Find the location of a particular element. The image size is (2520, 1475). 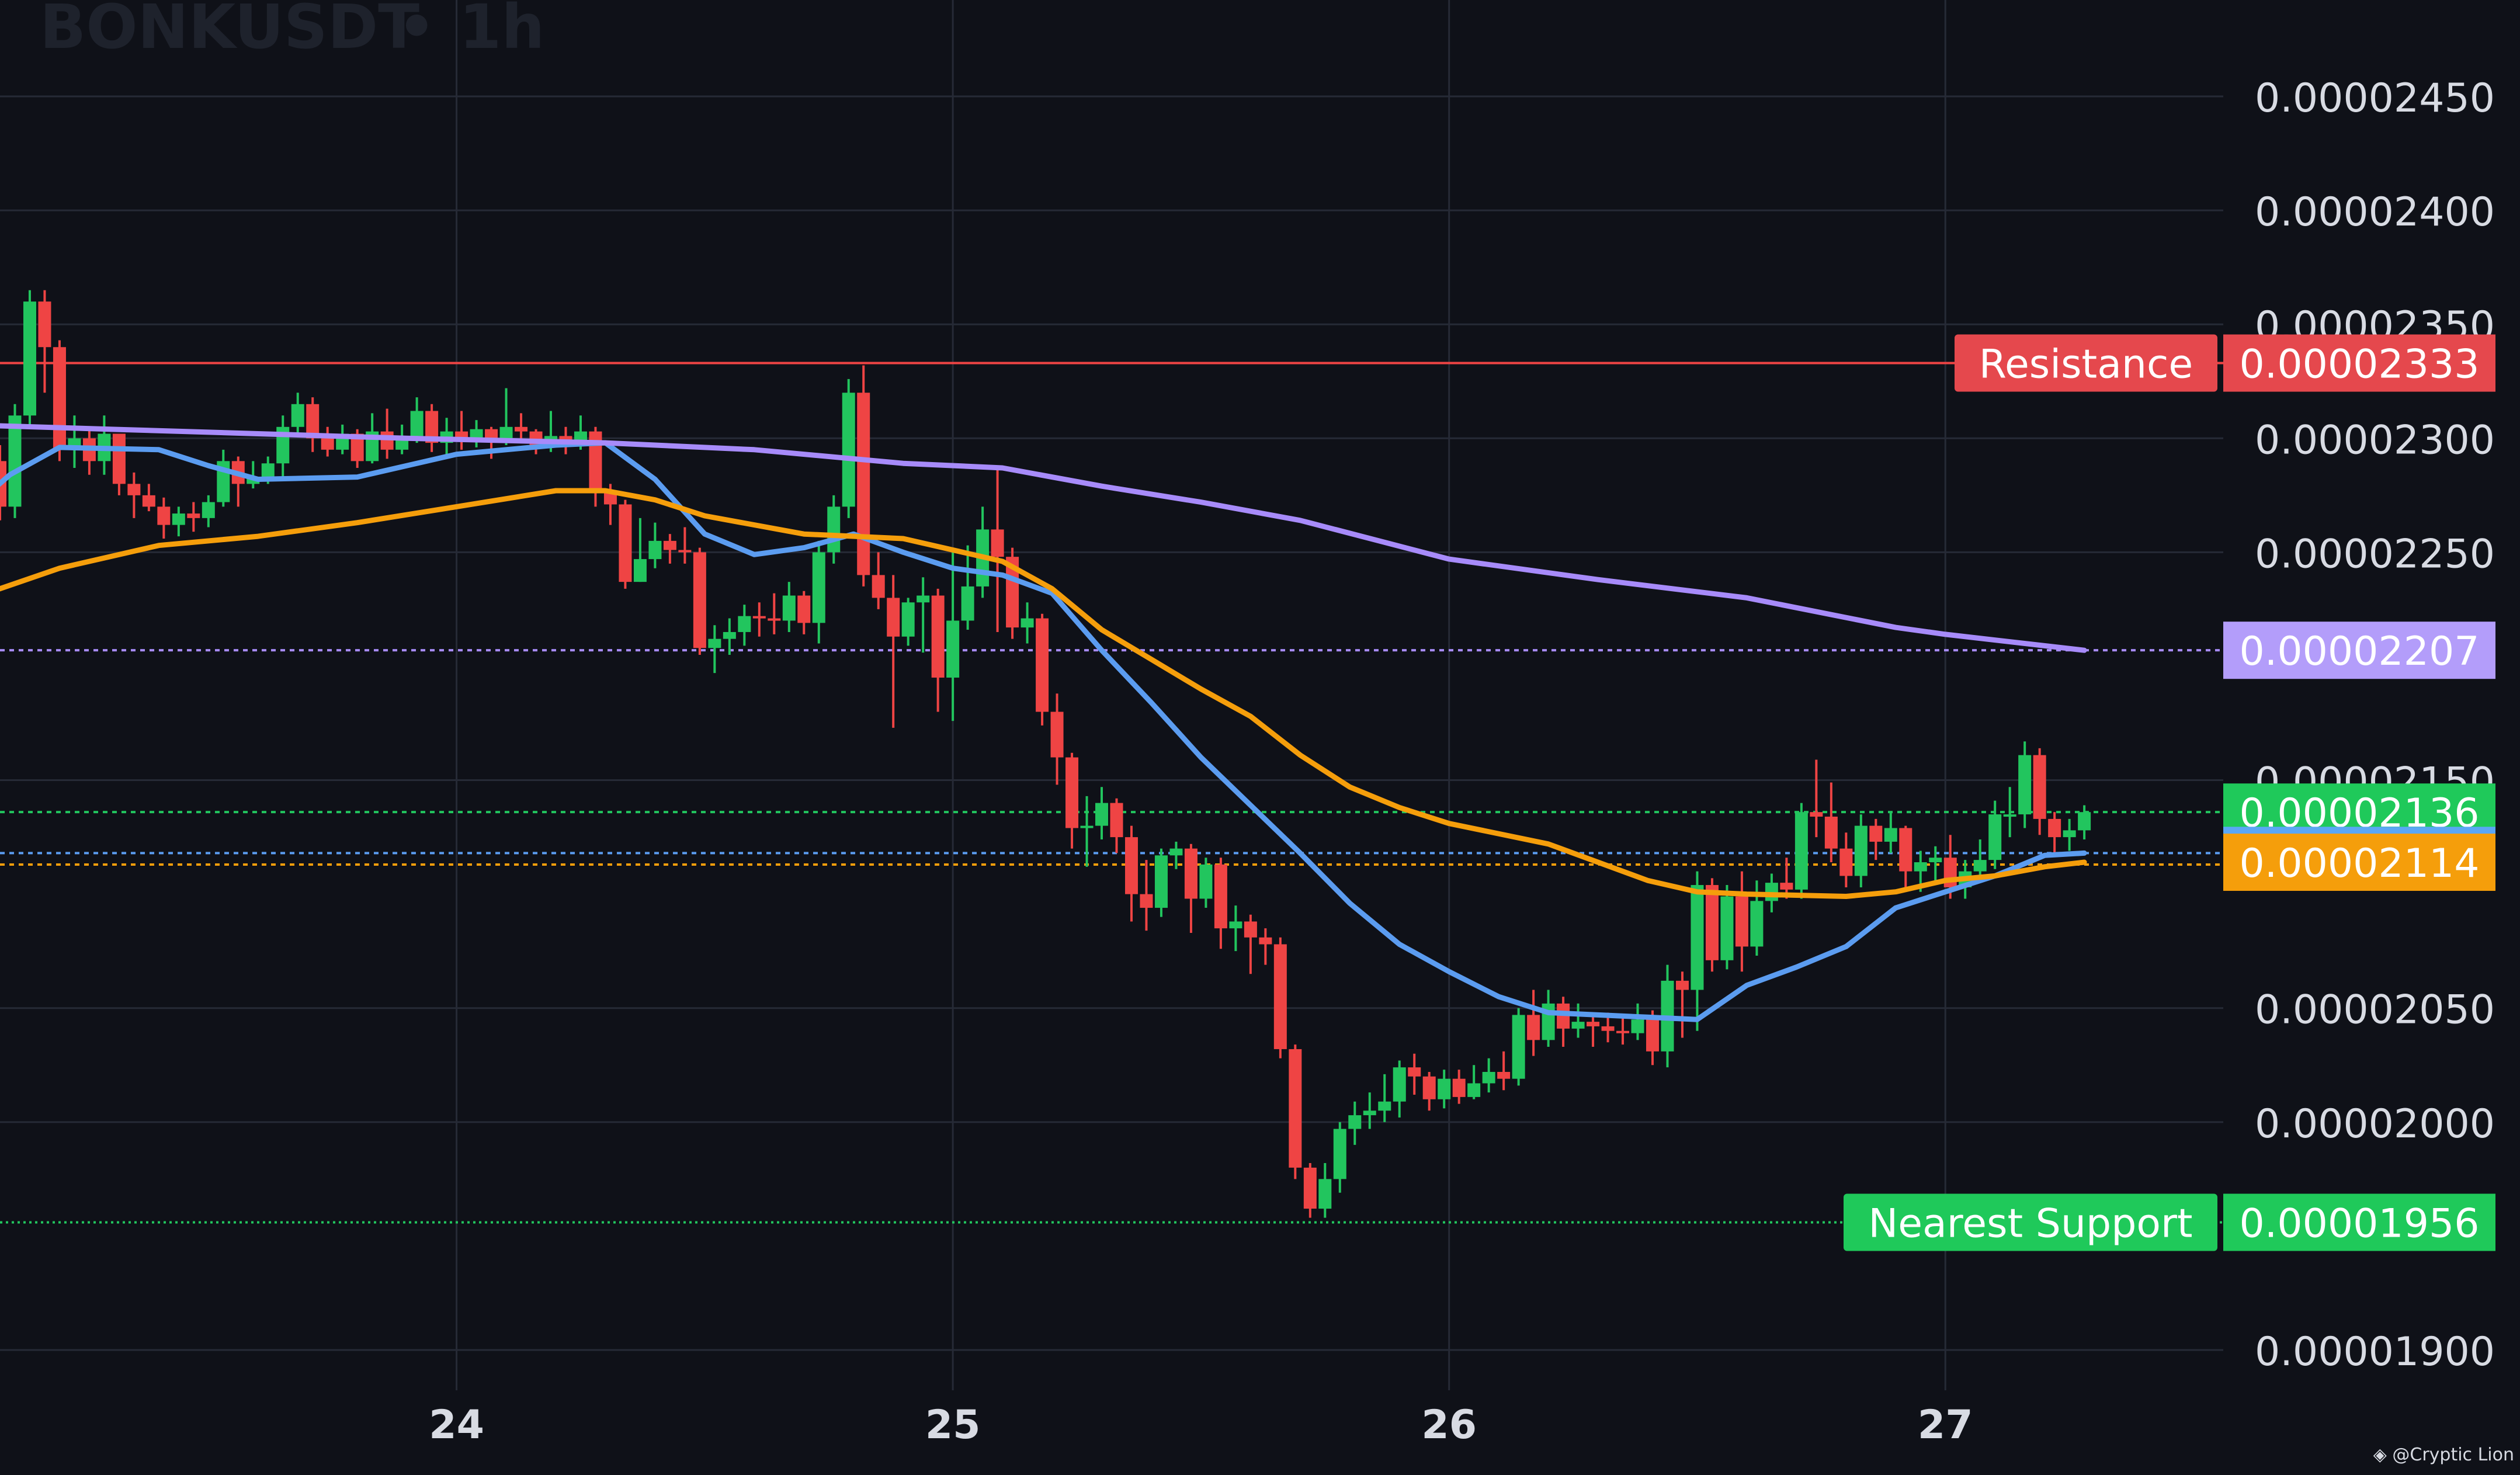

y-tick-label: 0.00002250 is located at coordinates (2375, 554).